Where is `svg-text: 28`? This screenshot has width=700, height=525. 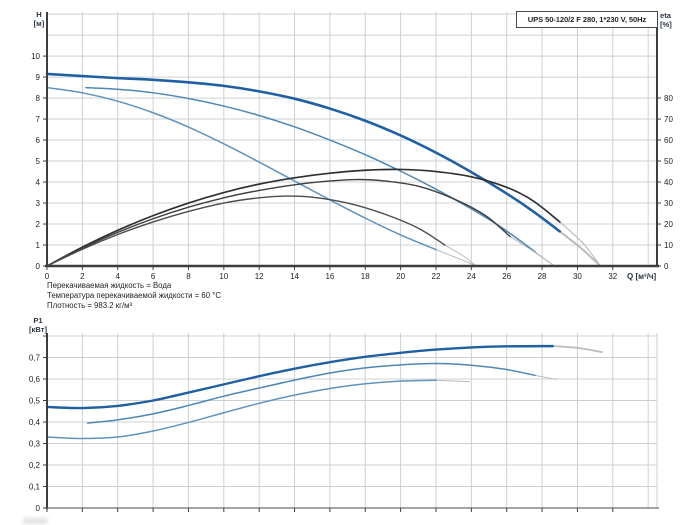 svg-text: 28 is located at coordinates (542, 276).